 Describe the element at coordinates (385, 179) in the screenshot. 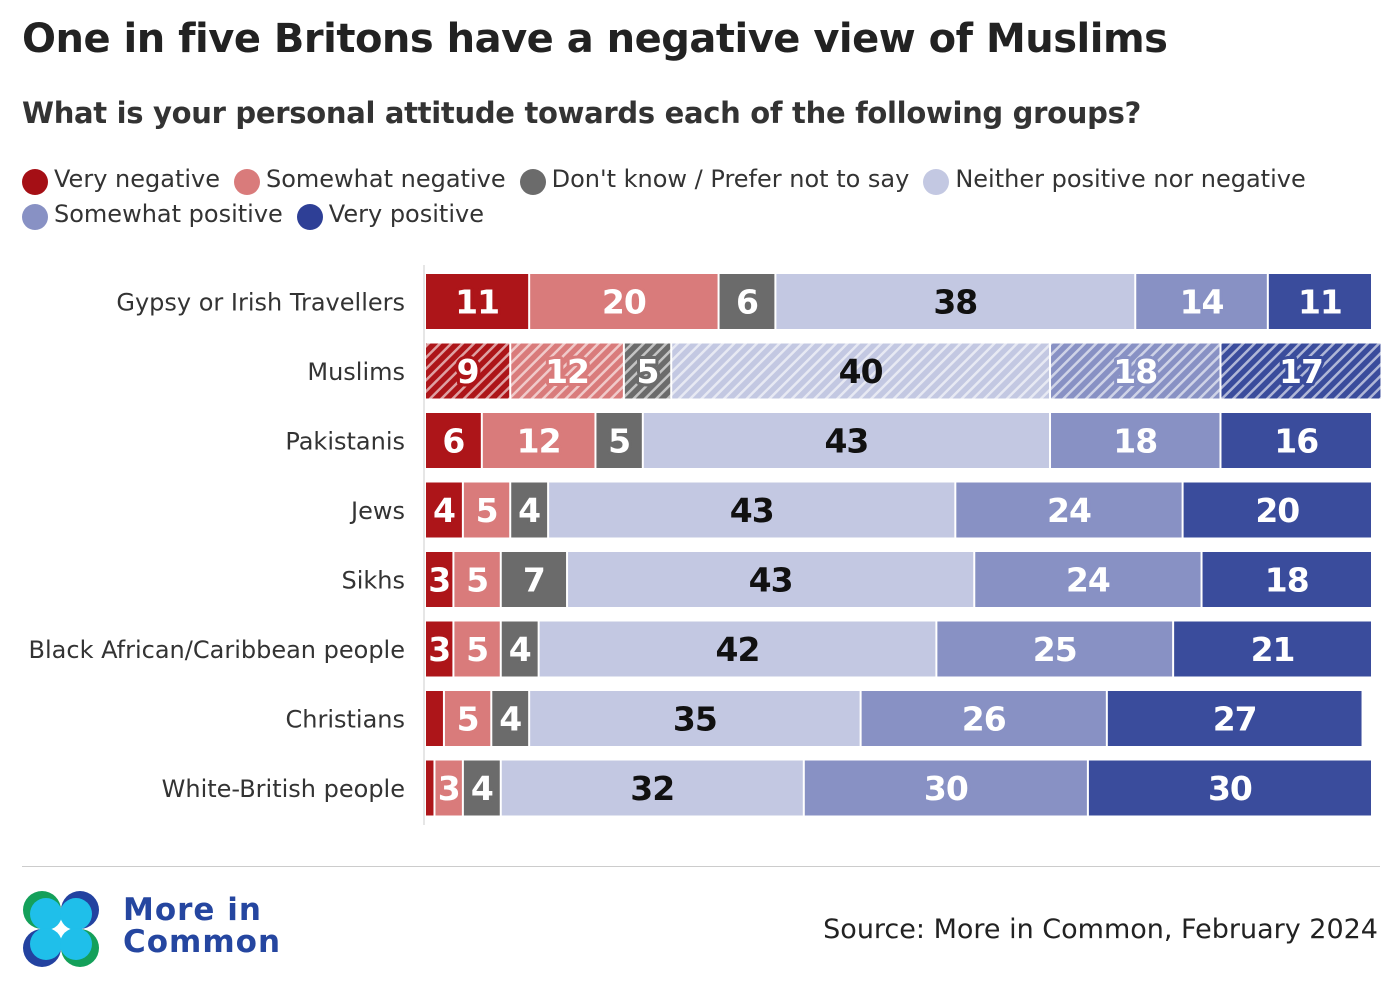

I see `legend-label: Somewhat negative` at that location.